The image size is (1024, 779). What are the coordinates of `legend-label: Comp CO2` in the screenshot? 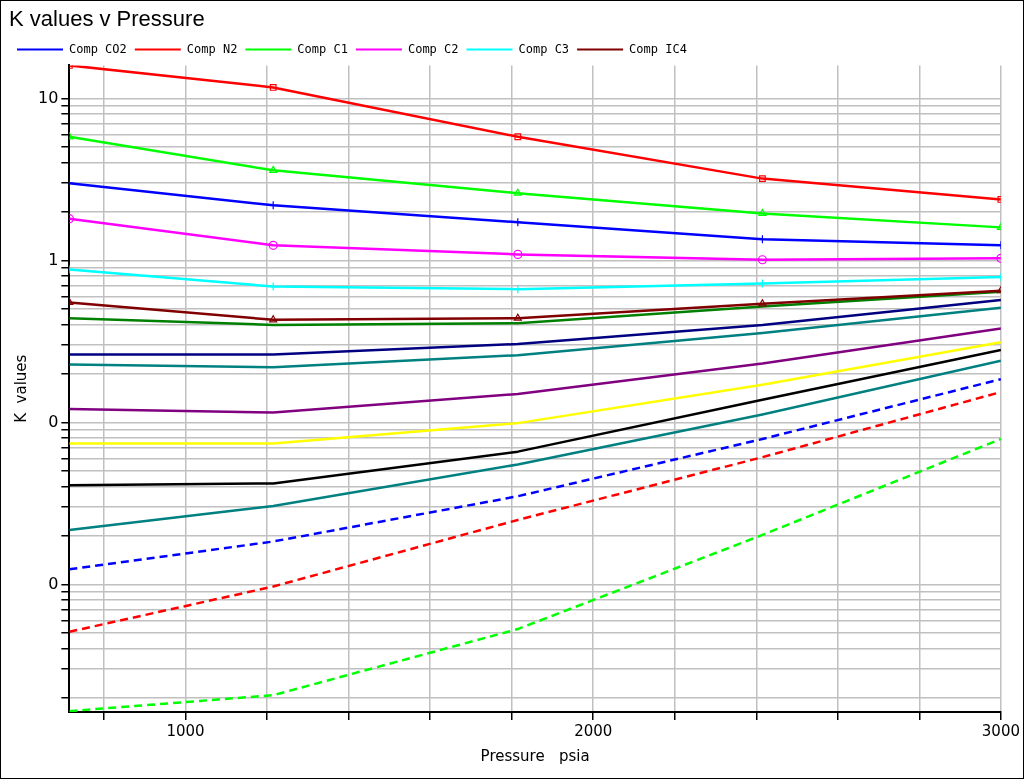 It's located at (98, 48).